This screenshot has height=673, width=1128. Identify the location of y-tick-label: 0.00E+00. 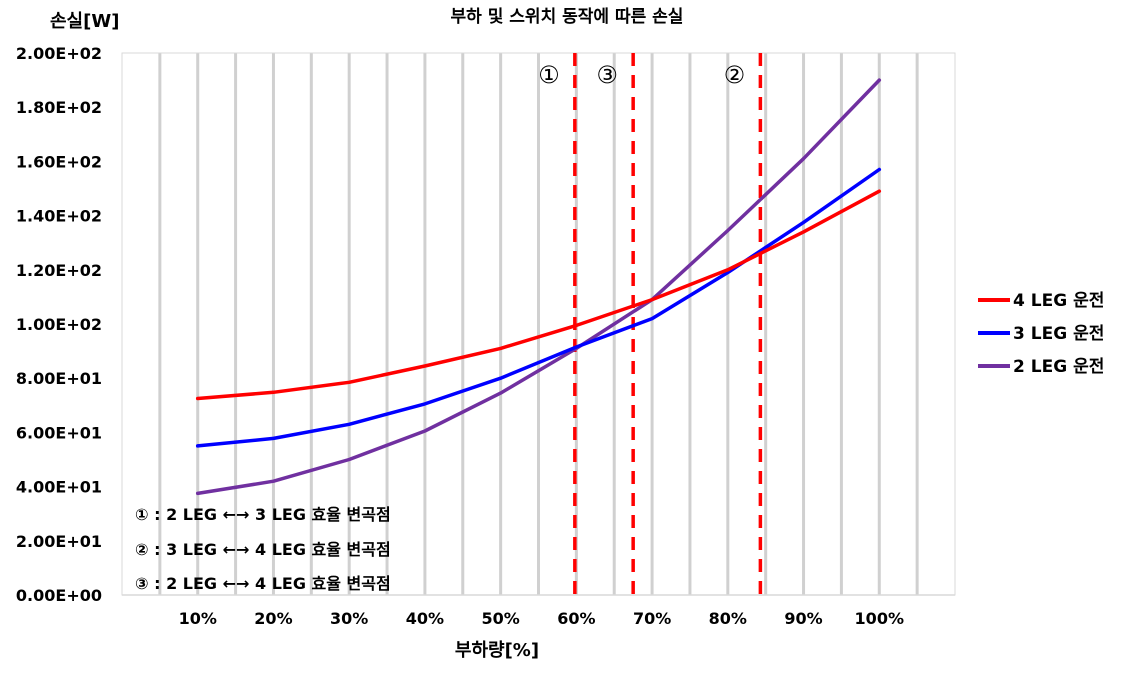
(59, 595).